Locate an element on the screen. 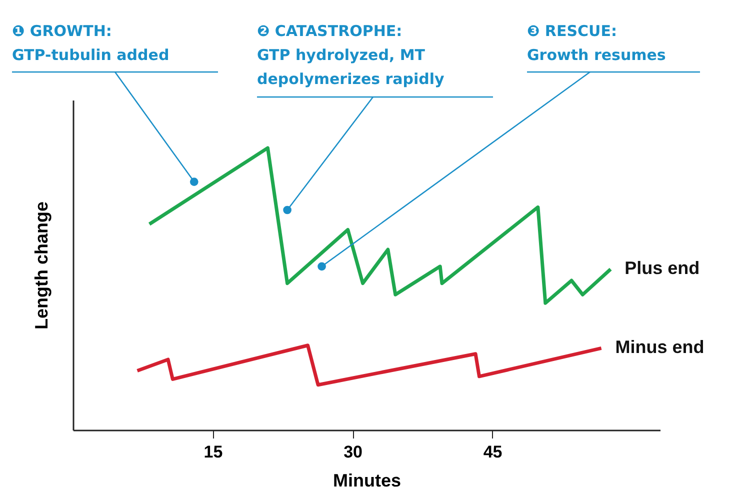  annotation: ❷ CATASTROPHE: GTP hydrolyzed, MT depolymerizes rapidly is located at coordinates (351, 55).